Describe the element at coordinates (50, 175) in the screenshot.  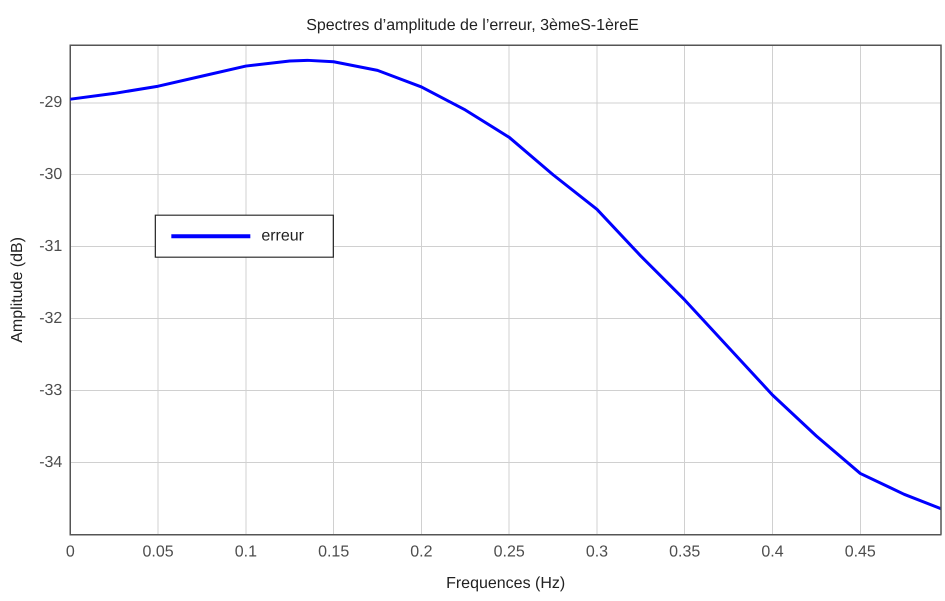
I see `y-tick-label: -30` at that location.